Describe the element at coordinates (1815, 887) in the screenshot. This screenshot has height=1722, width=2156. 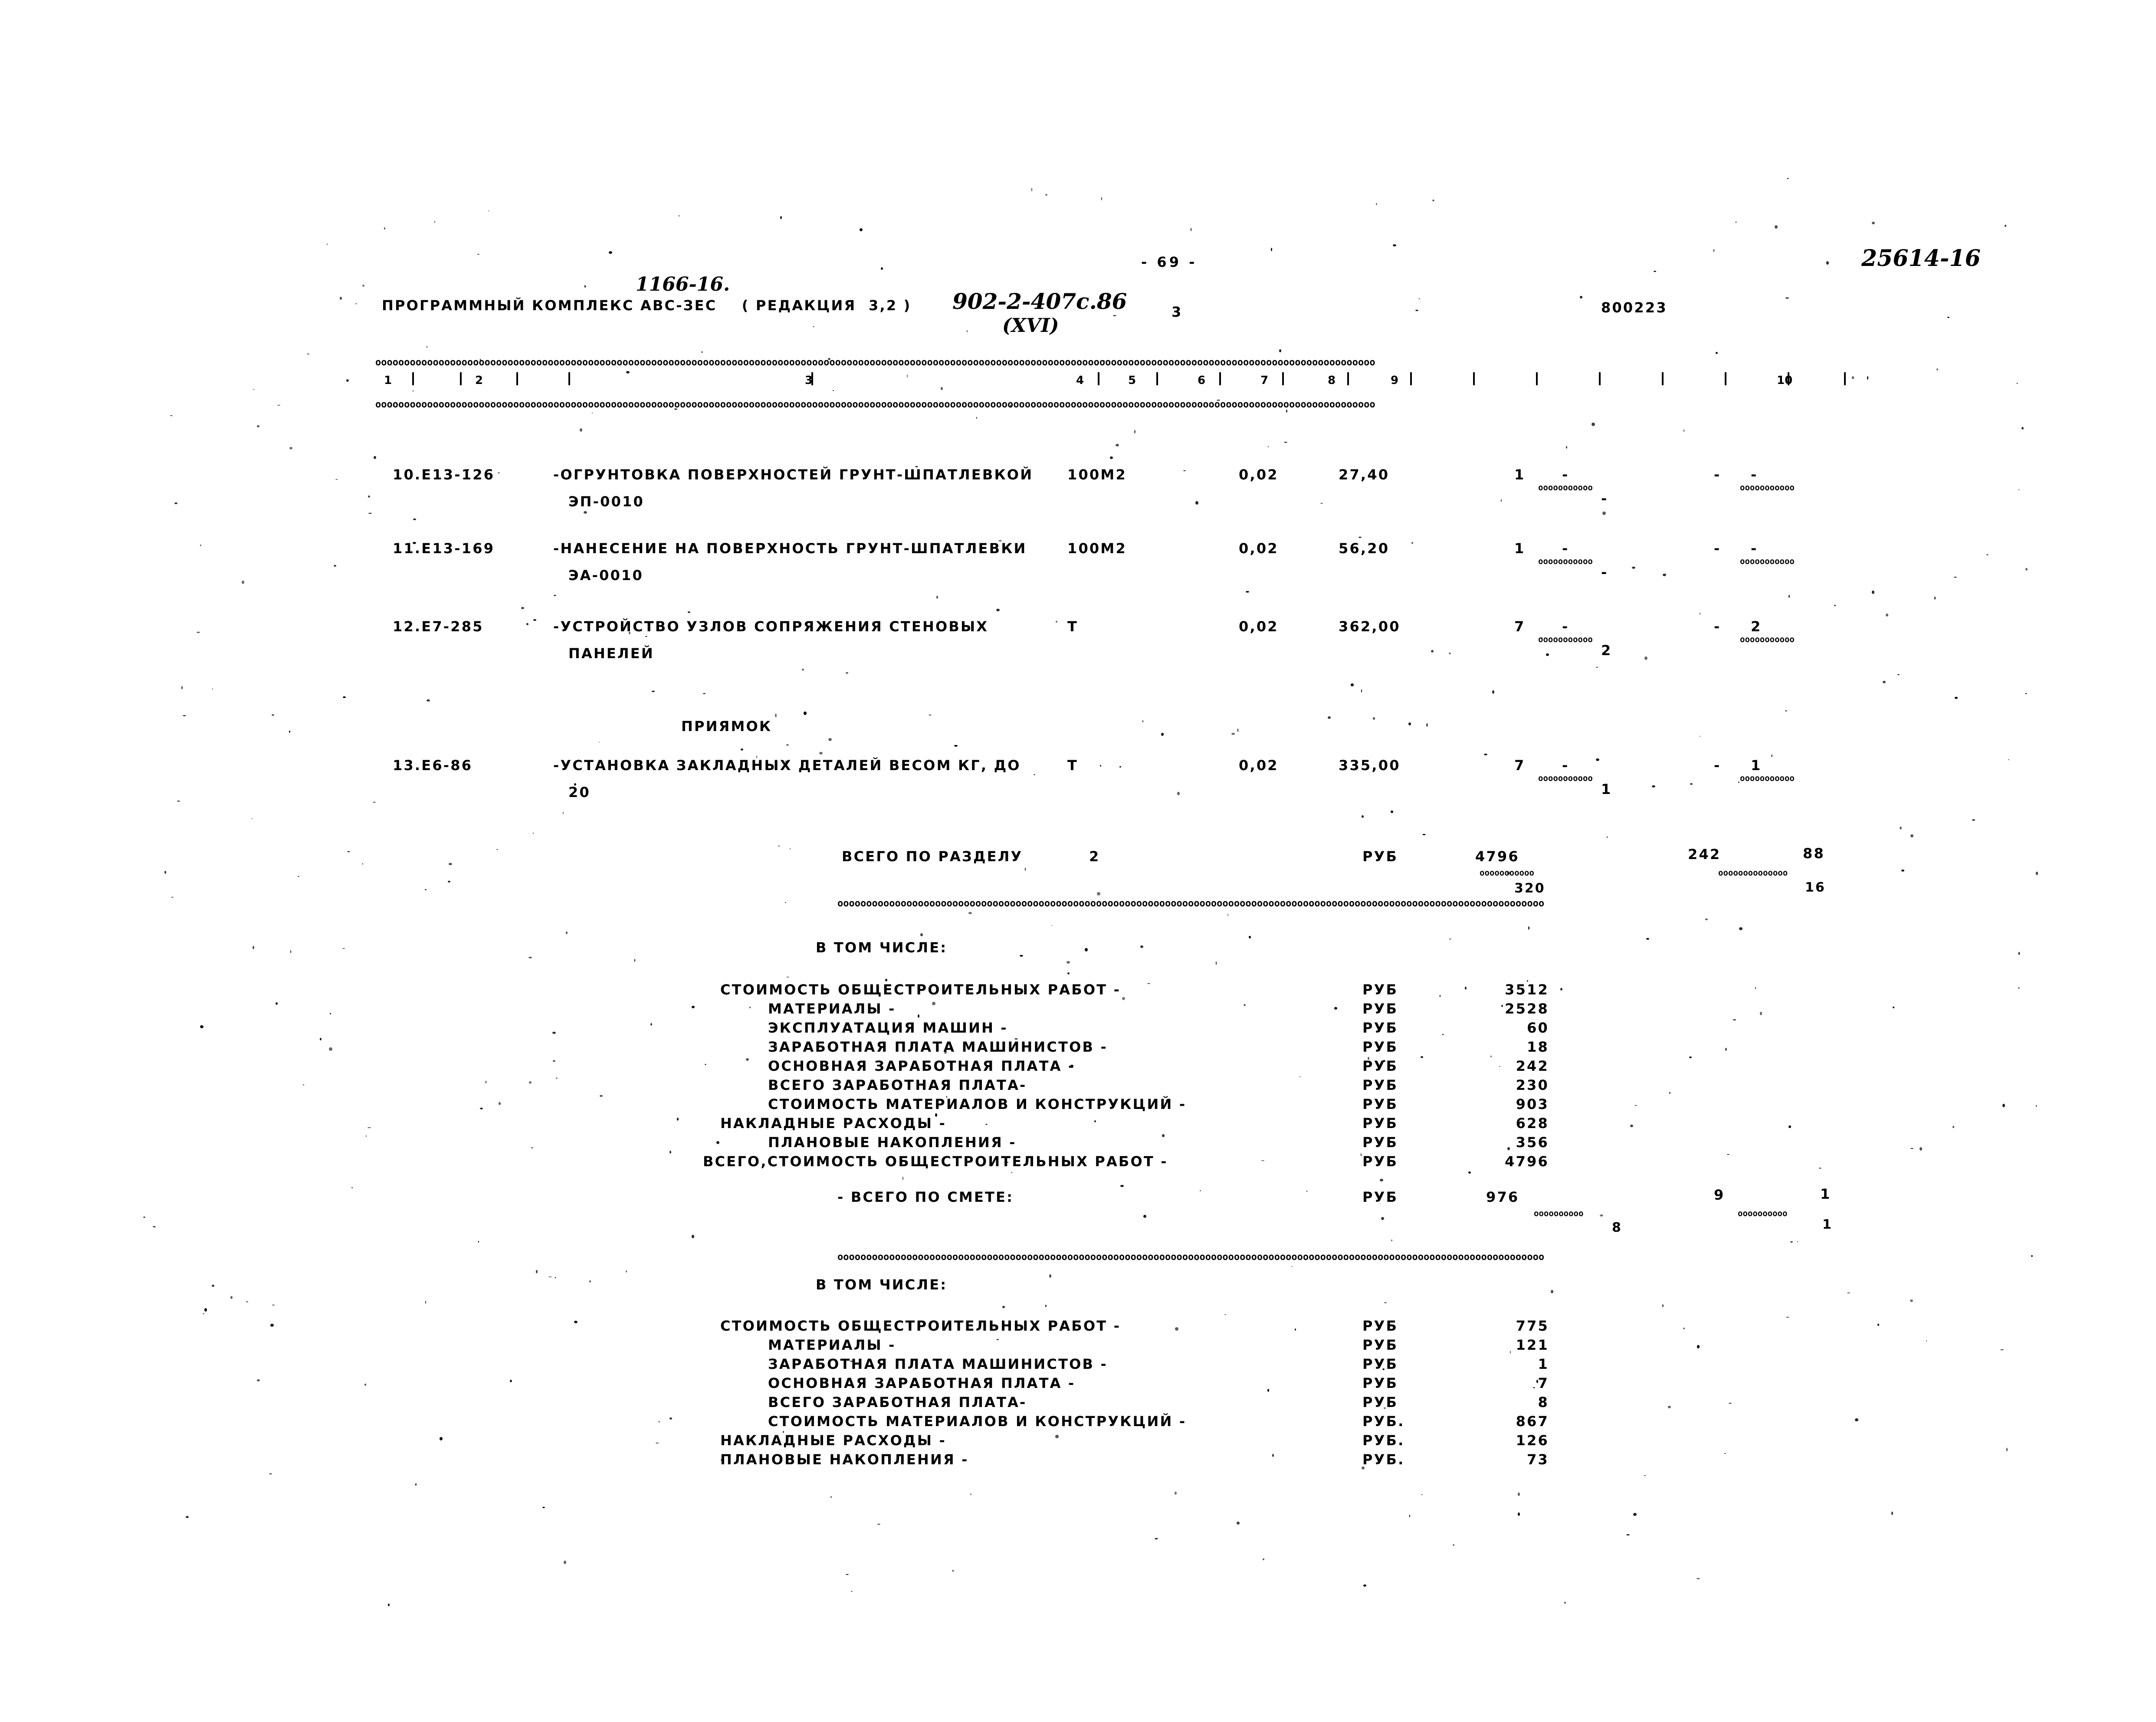
I see `section-total-c10-sub: 16` at that location.